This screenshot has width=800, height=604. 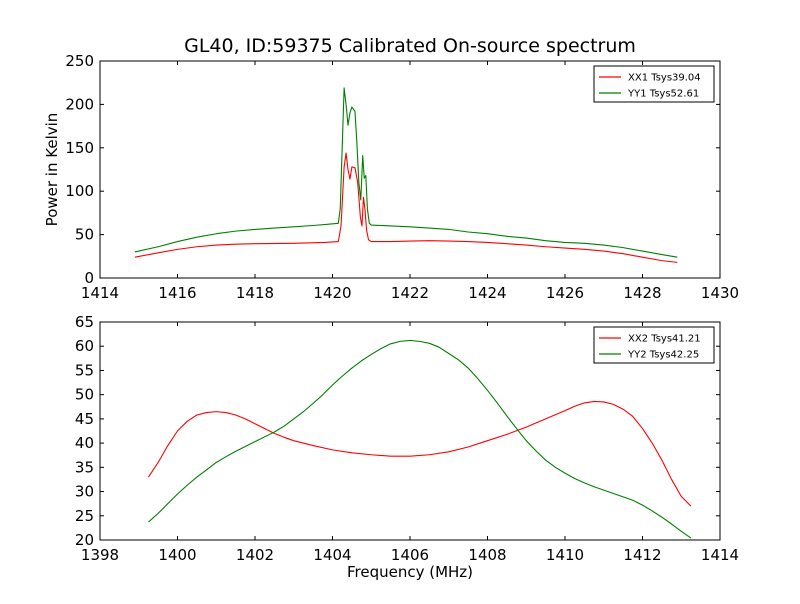 I want to click on panel-2-y-tick-label: 20, so click(x=84, y=540).